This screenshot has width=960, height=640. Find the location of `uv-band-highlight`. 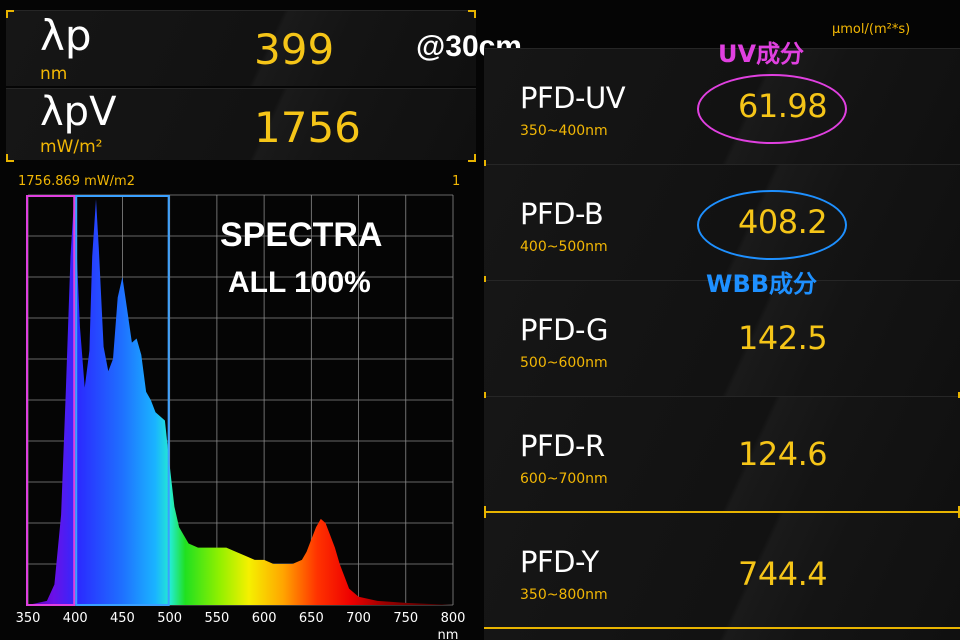

uv-band-highlight is located at coordinates (51, 400).